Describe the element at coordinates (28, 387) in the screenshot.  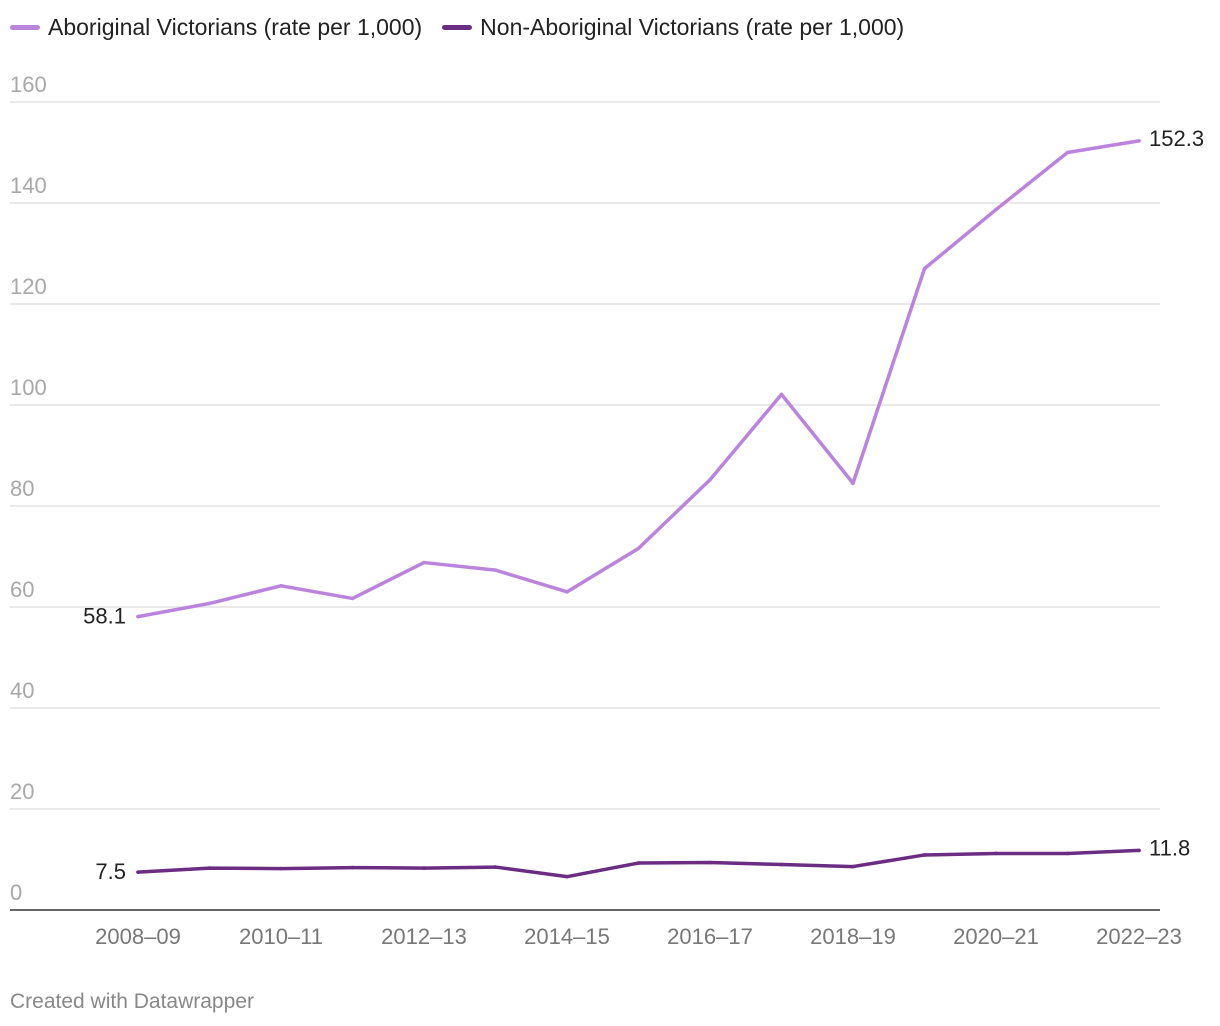
I see `y-tick-label-100: 100` at that location.